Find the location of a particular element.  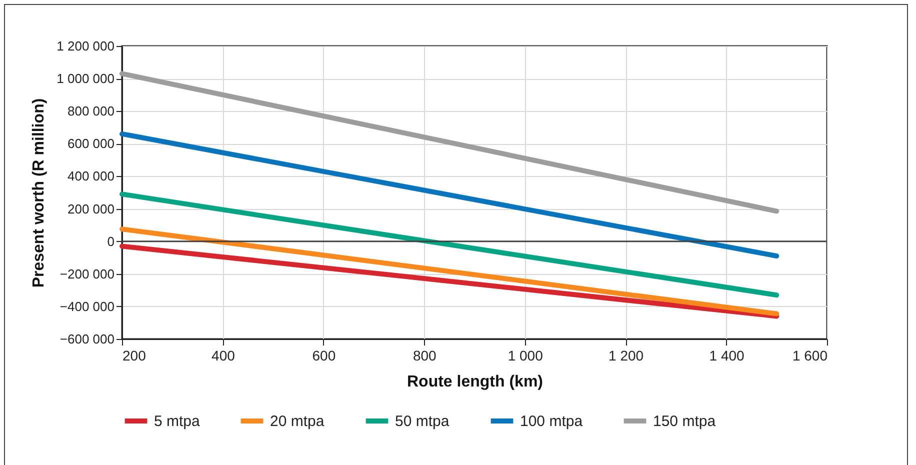

x-tick-label: 200 is located at coordinates (134, 356).